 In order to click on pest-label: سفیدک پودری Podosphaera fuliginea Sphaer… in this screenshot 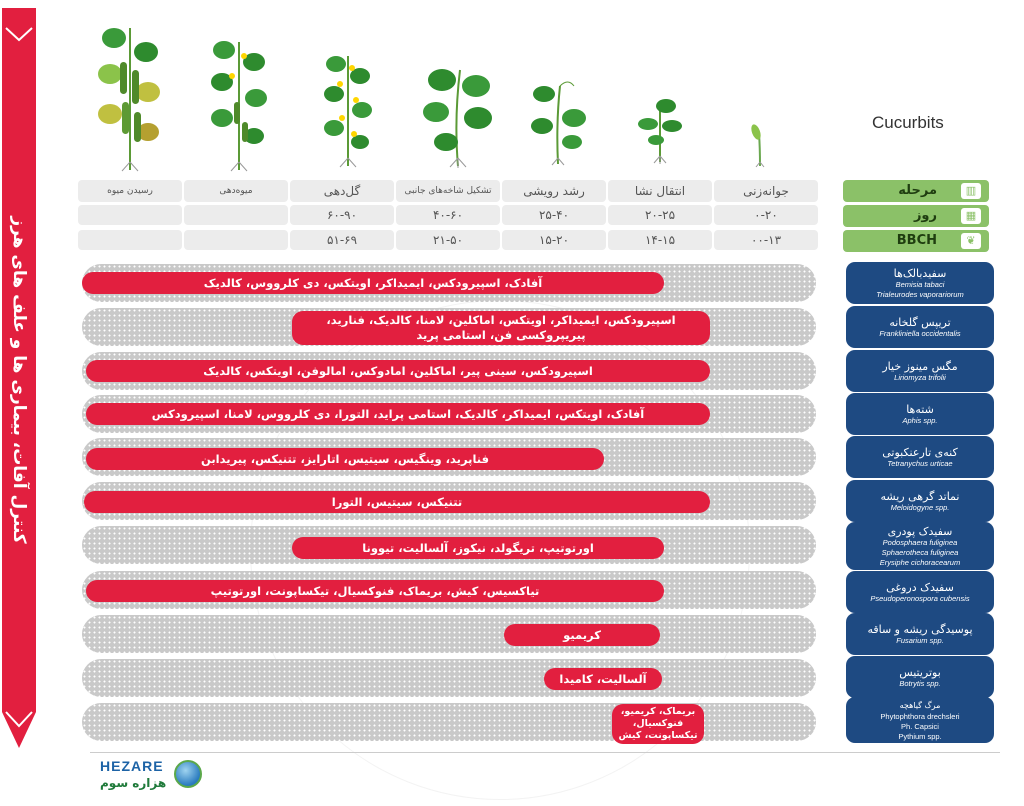, I will do `click(920, 546)`.